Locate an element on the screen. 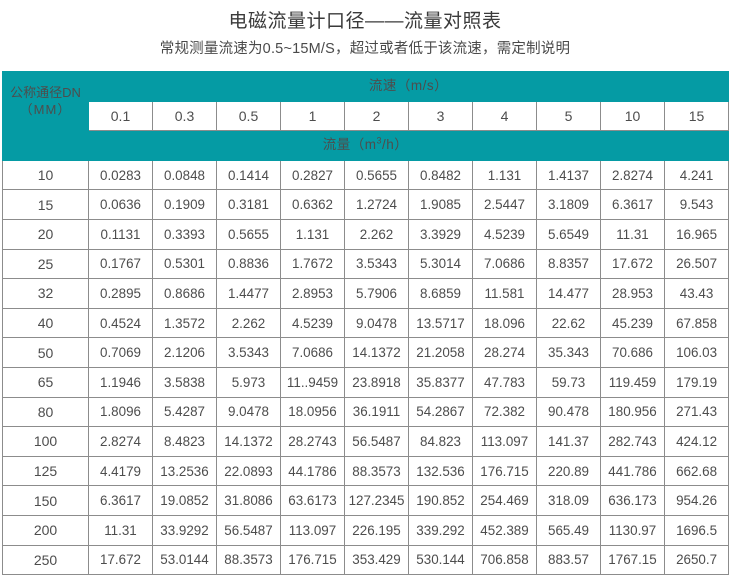 Image resolution: width=730 pixels, height=588 pixels. flow-value-cell: 2.8953 is located at coordinates (312, 293).